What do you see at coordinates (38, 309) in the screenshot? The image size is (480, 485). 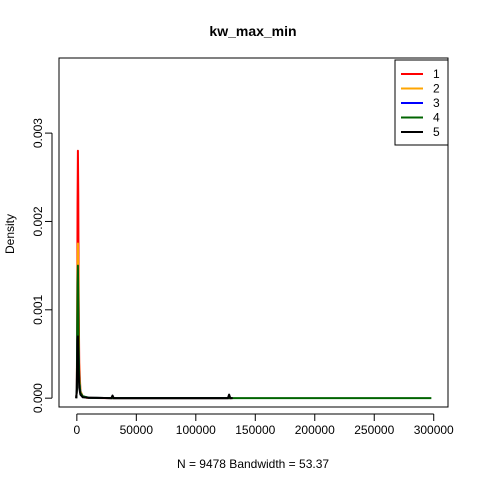 I see `y-tick-label: 0.001` at bounding box center [38, 309].